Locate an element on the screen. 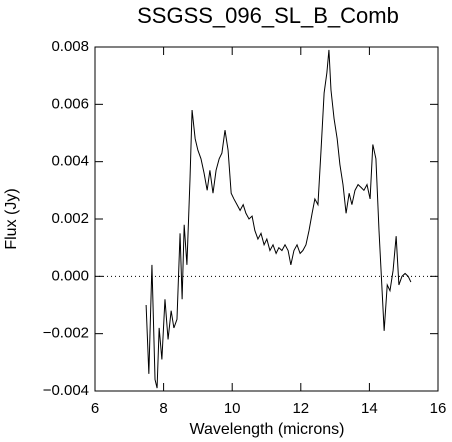 This screenshot has height=442, width=452. y-tick-label: 0.004 is located at coordinates (70, 161).